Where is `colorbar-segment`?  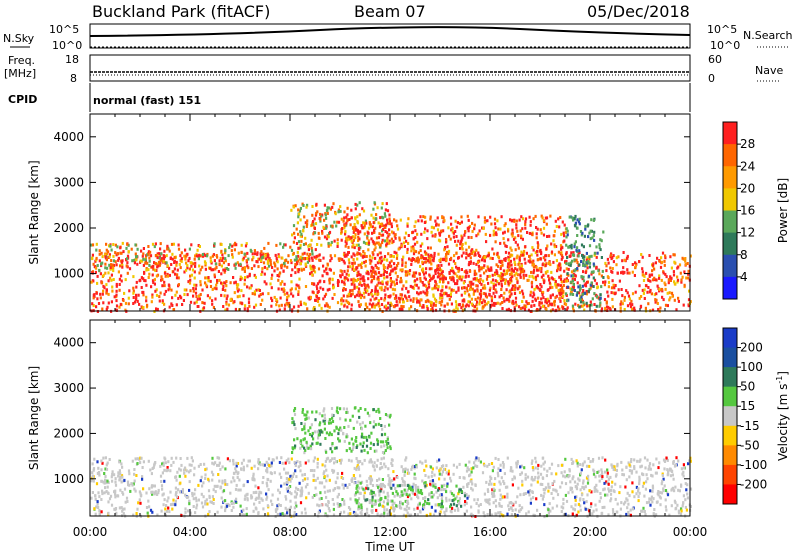
colorbar-segment is located at coordinates (730, 177).